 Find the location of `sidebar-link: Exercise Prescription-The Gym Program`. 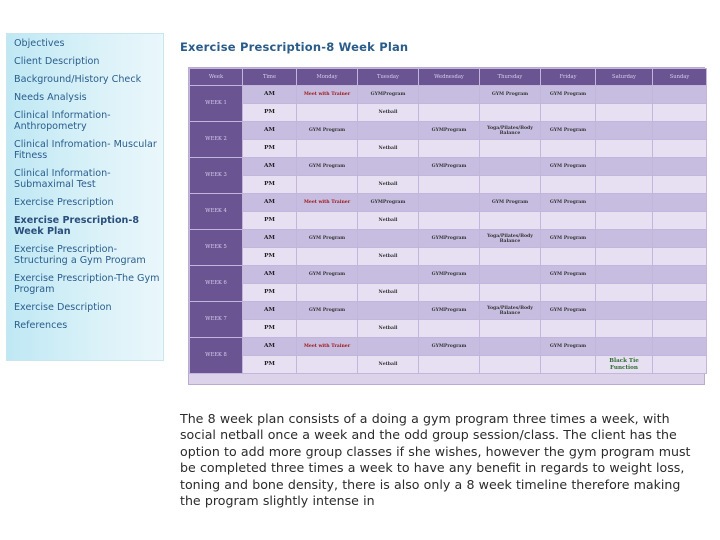

sidebar-link: Exercise Prescription-The Gym Program is located at coordinates (87, 284).